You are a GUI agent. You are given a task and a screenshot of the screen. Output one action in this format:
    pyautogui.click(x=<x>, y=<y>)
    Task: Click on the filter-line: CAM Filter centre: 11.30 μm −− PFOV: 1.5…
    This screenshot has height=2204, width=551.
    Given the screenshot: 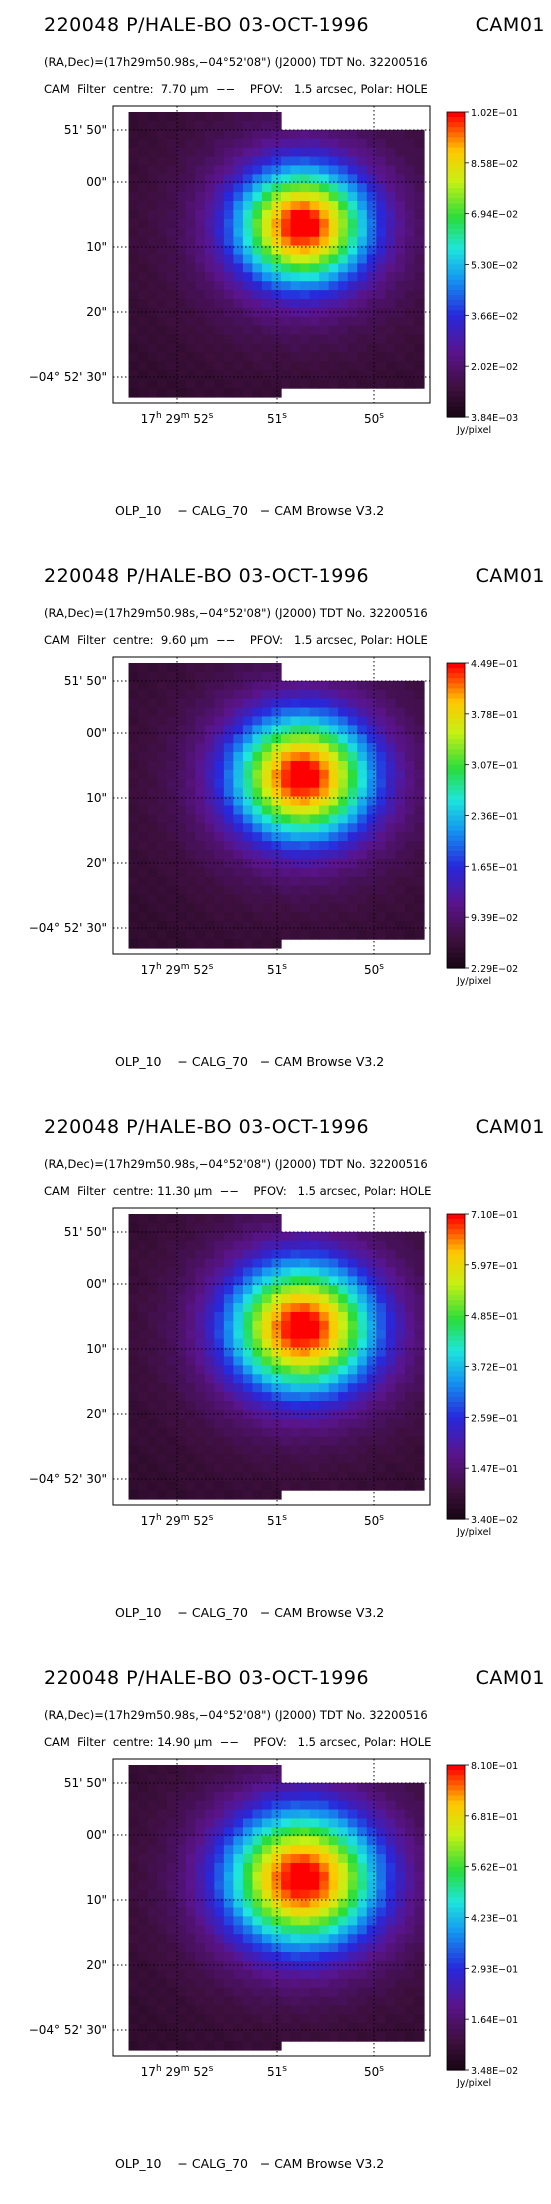 What is the action you would take?
    pyautogui.click(x=238, y=1191)
    